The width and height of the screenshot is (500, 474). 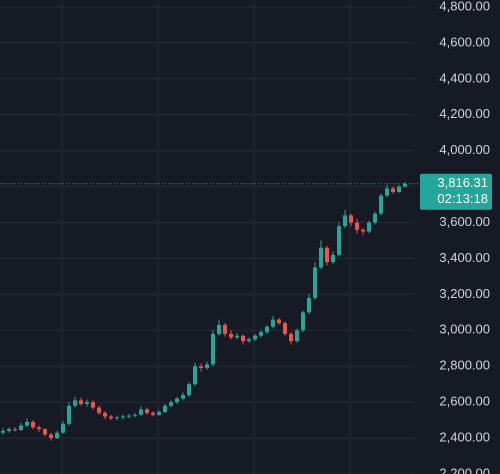 What do you see at coordinates (464, 113) in the screenshot?
I see `y-tick-label: 4,200.00` at bounding box center [464, 113].